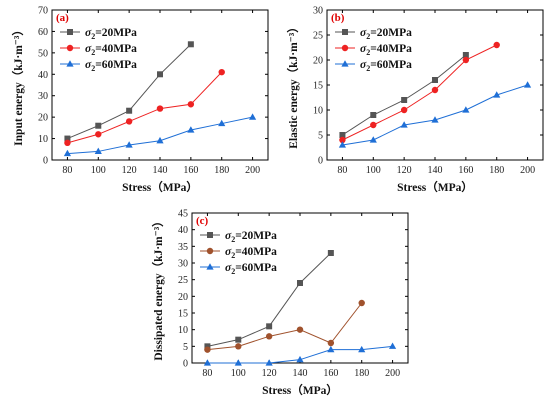 This screenshot has height=408, width=550. Describe the element at coordinates (62, 18) in the screenshot. I see `panel-tag: (a)` at that location.